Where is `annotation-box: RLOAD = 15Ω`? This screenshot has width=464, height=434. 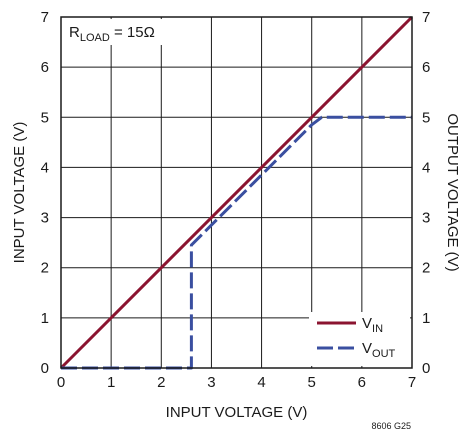
annotation-box: RLOAD = 15Ω is located at coordinates (117, 32).